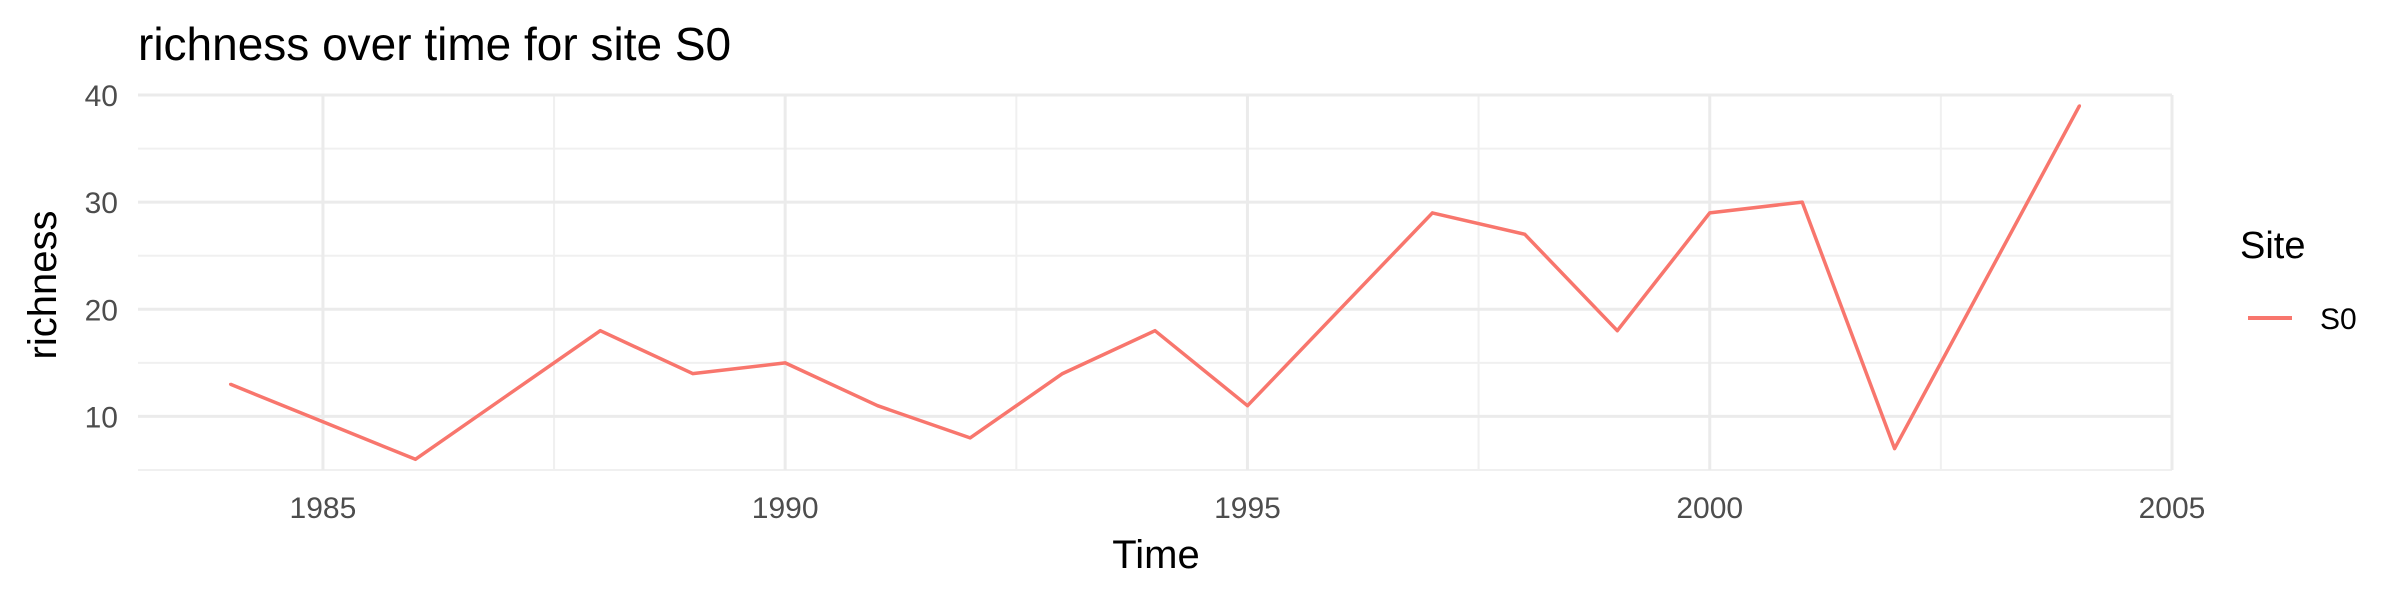 This screenshot has width=2400, height=600. I want to click on x-tick-label: 1995, so click(1247, 508).